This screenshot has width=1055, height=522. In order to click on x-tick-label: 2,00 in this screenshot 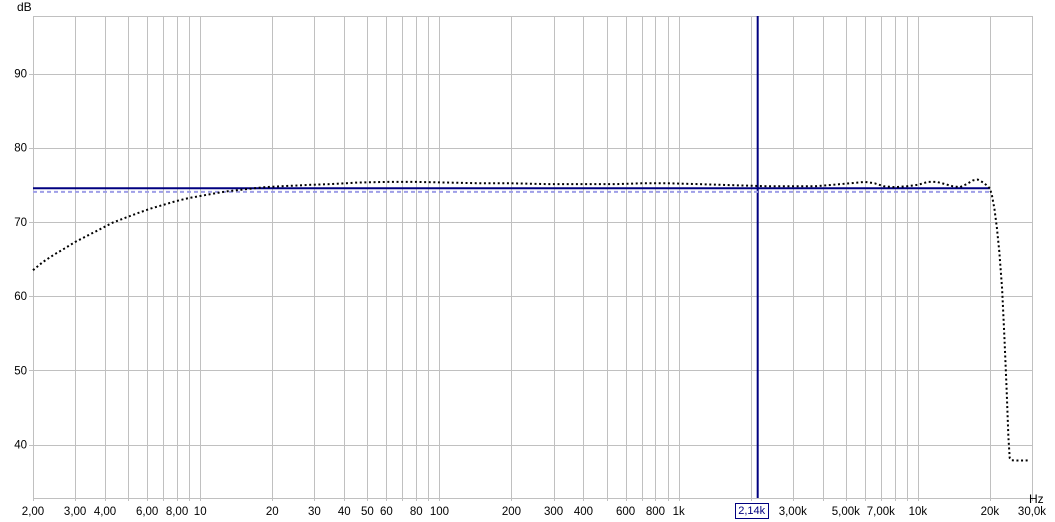, I will do `click(33, 512)`.